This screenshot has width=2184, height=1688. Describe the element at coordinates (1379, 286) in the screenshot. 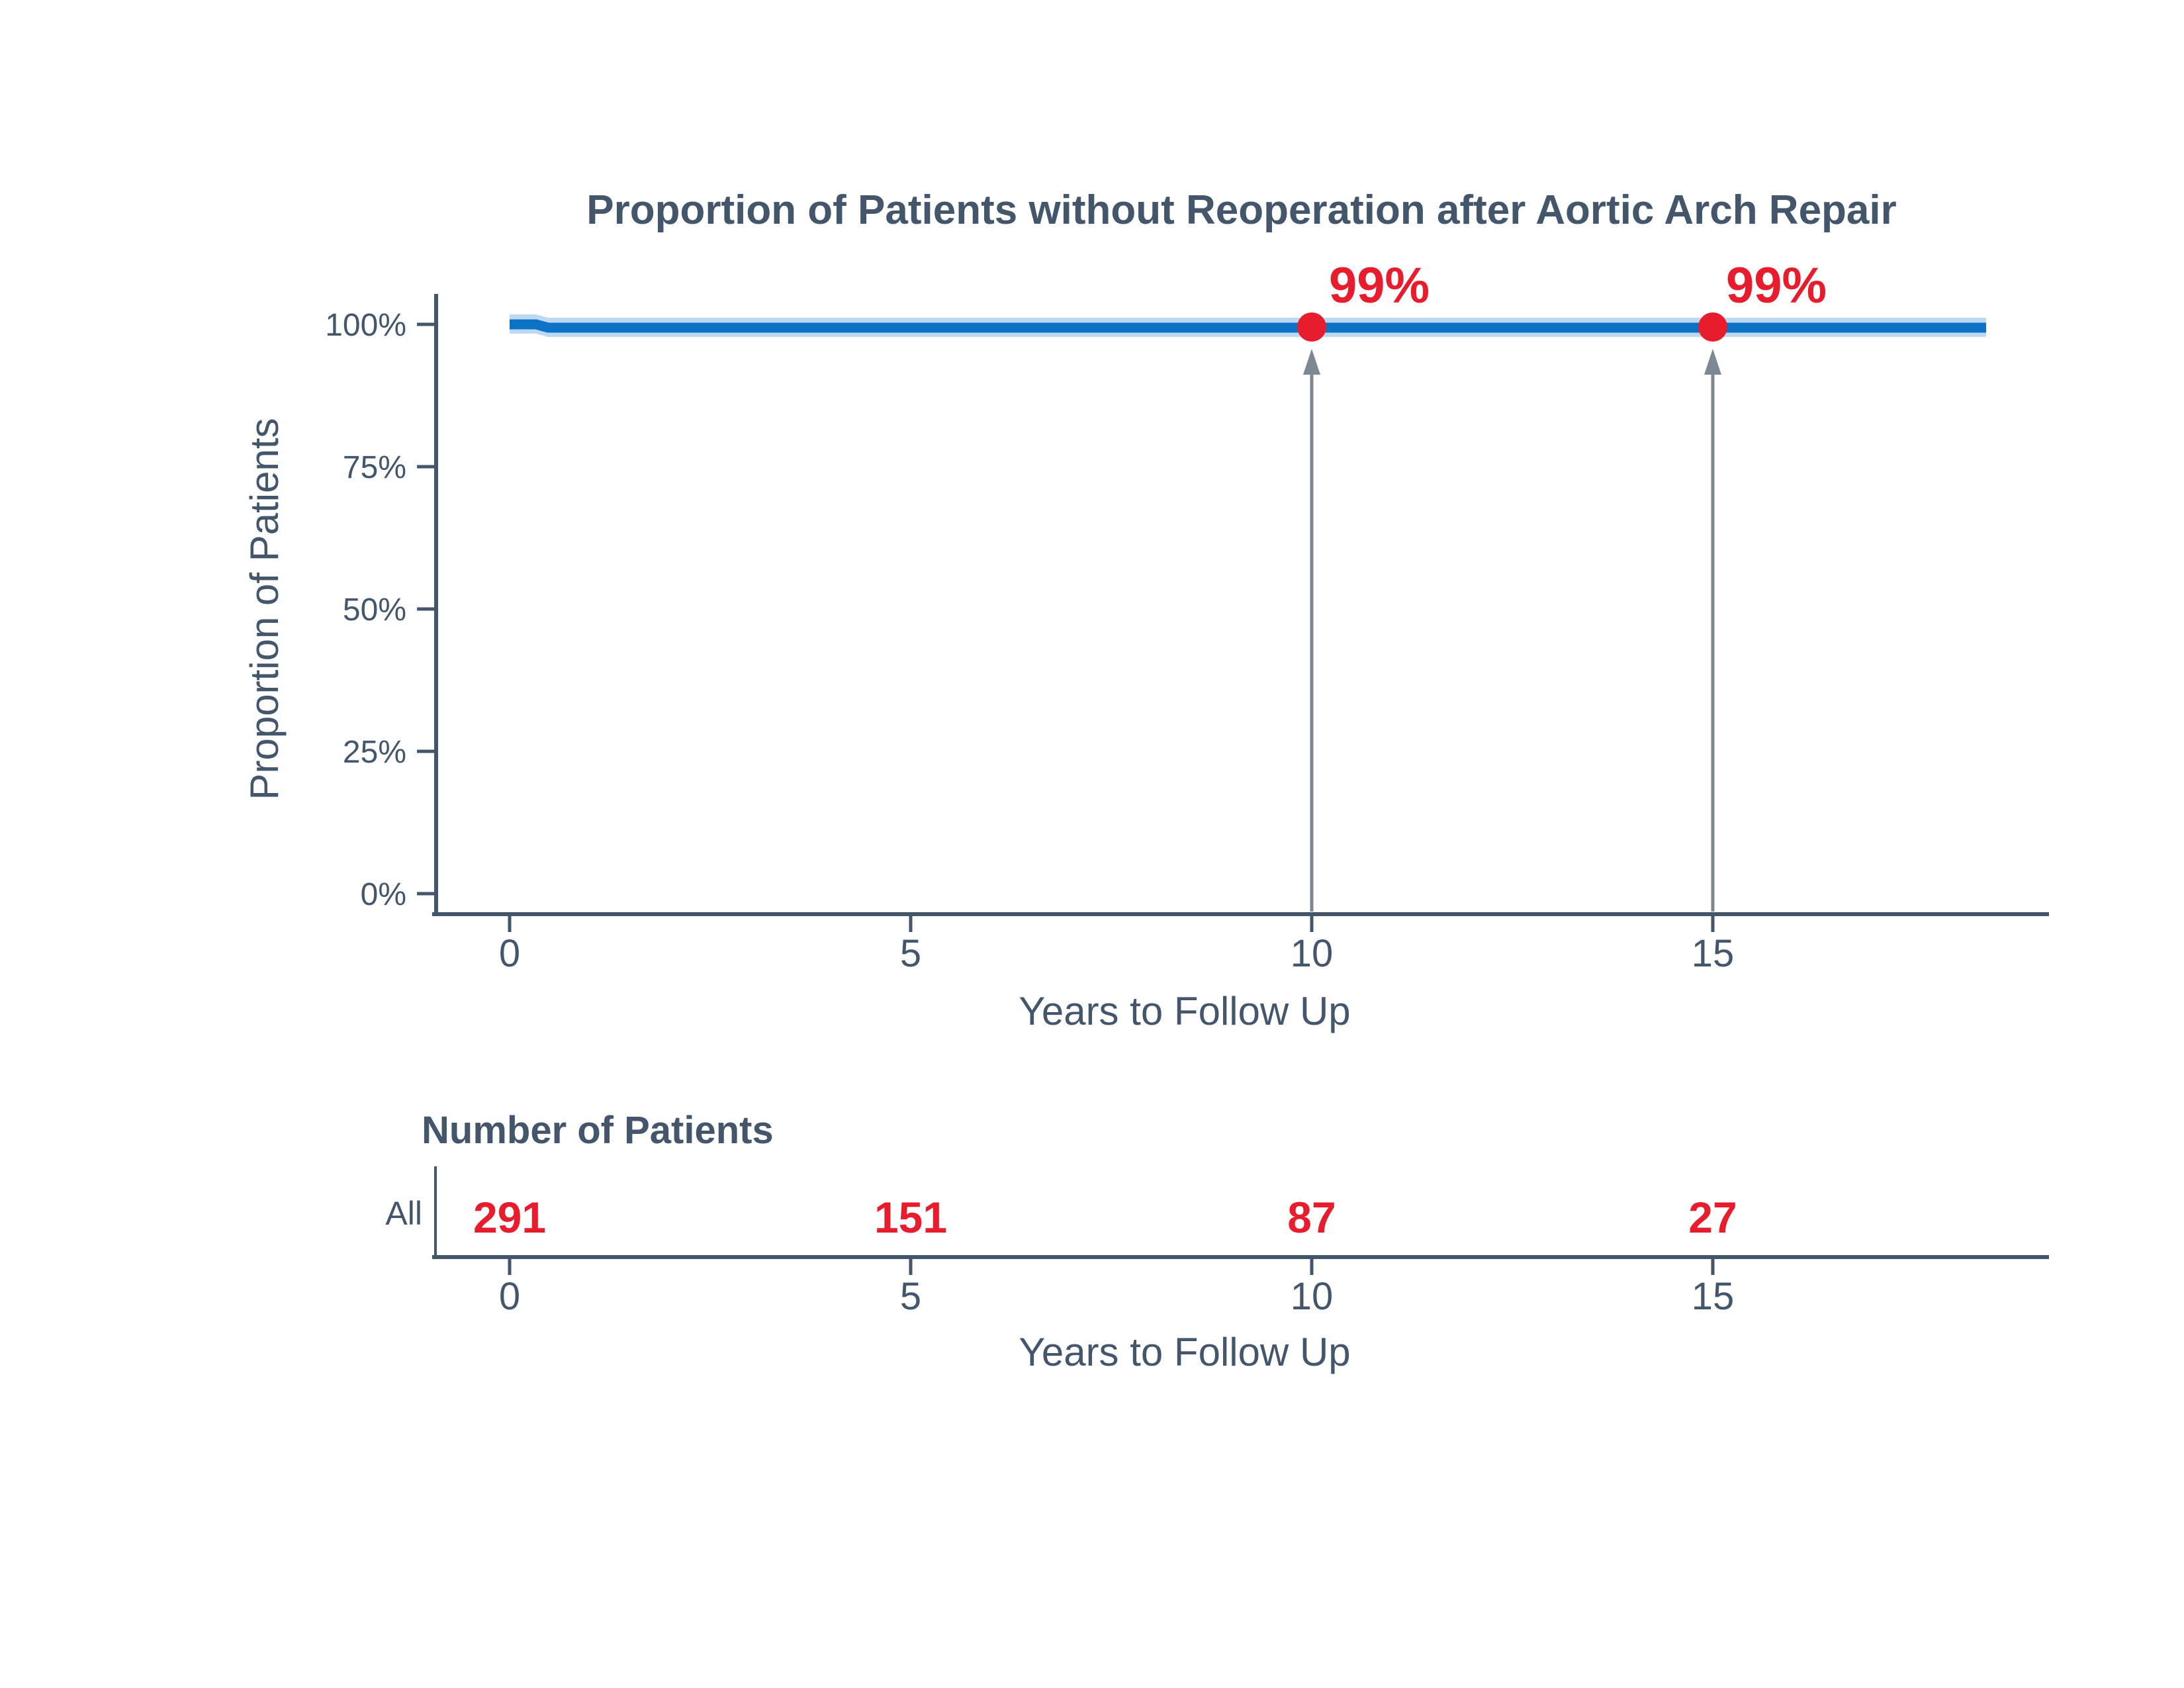

I see `annotation-label-10yr: 99%` at that location.